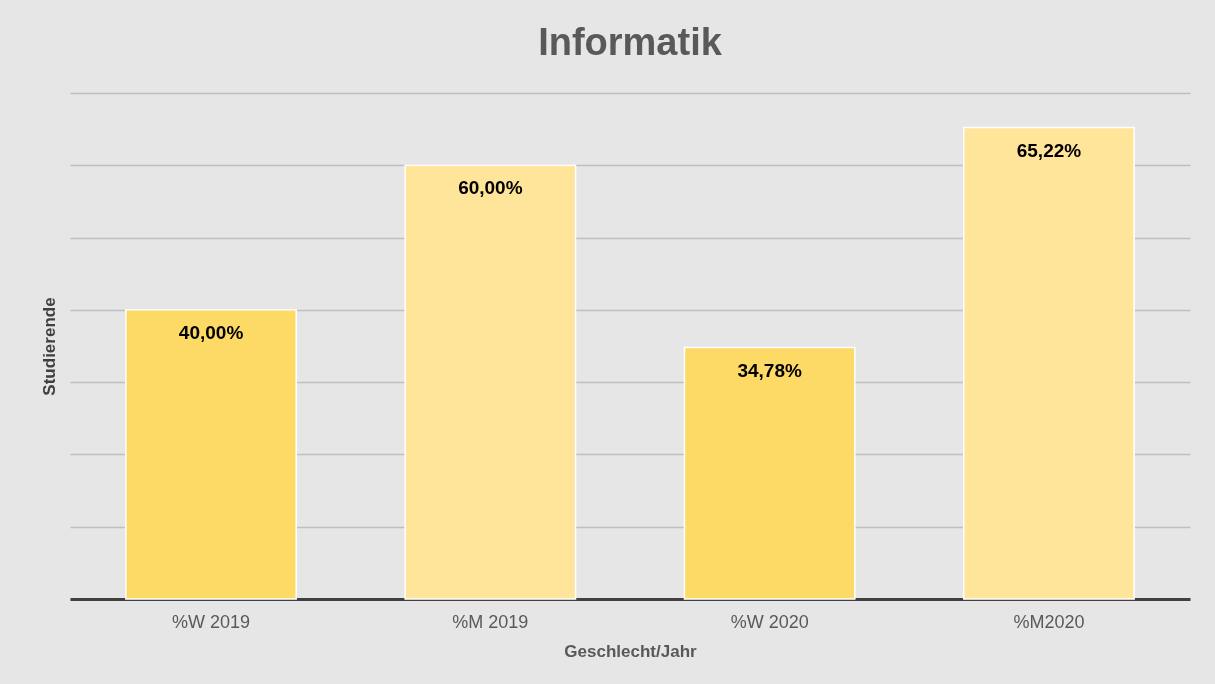 This screenshot has height=684, width=1215. Describe the element at coordinates (211, 332) in the screenshot. I see `data-label: 40,00%` at that location.